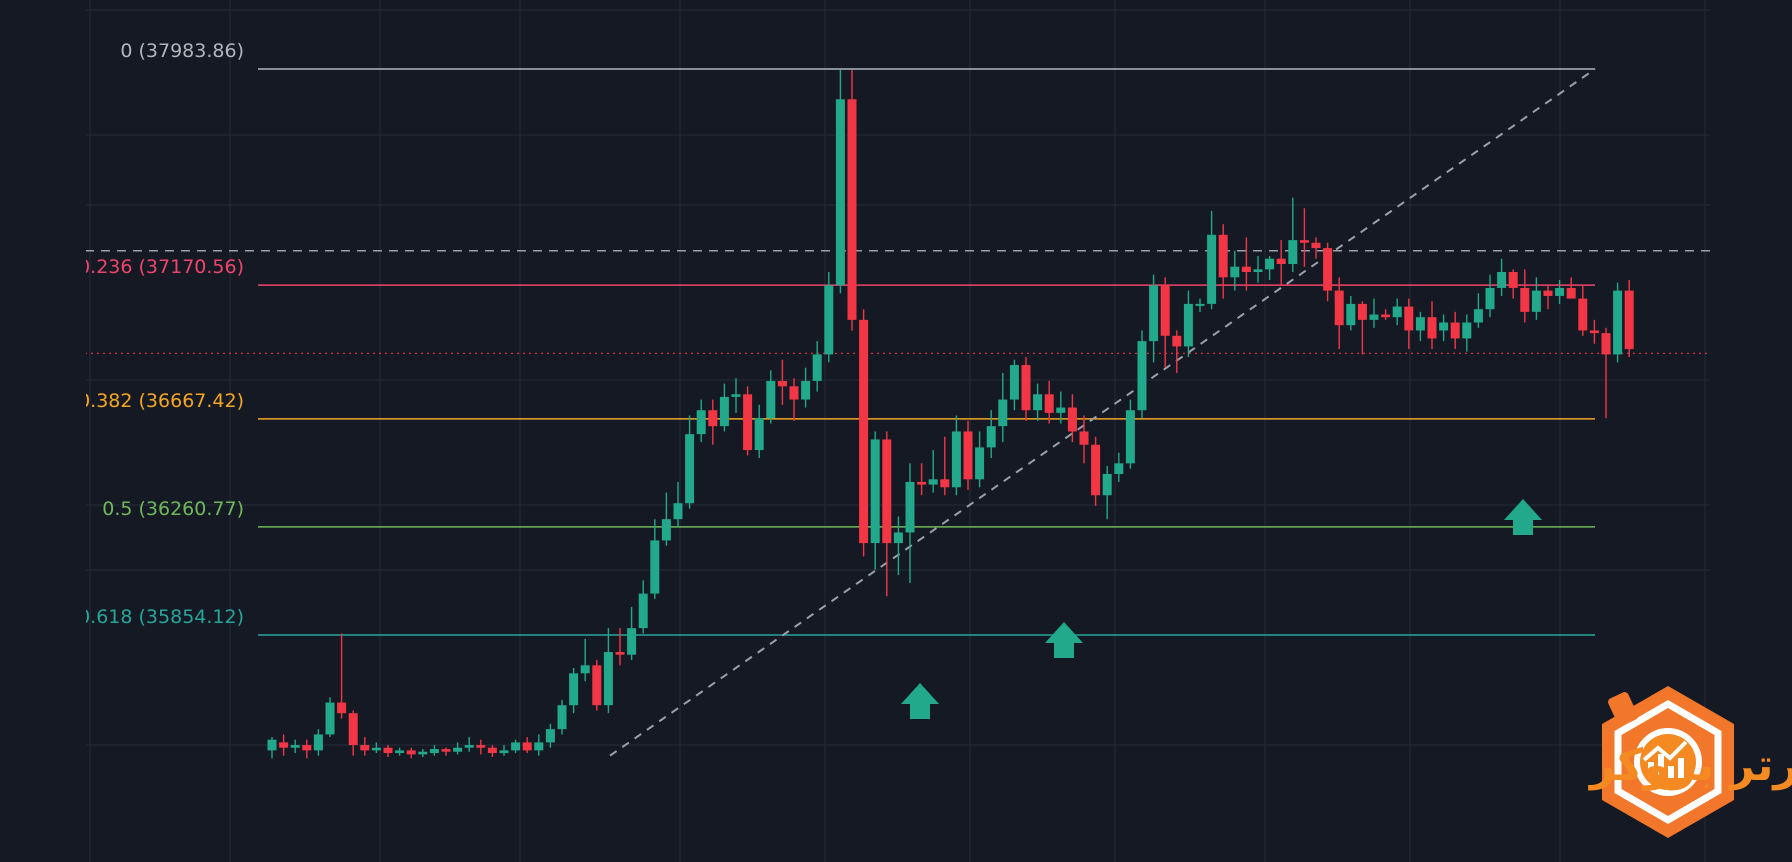 This screenshot has height=862, width=1792. What do you see at coordinates (161, 617) in the screenshot?
I see `fib-label: 0.618 (35854.12)` at bounding box center [161, 617].